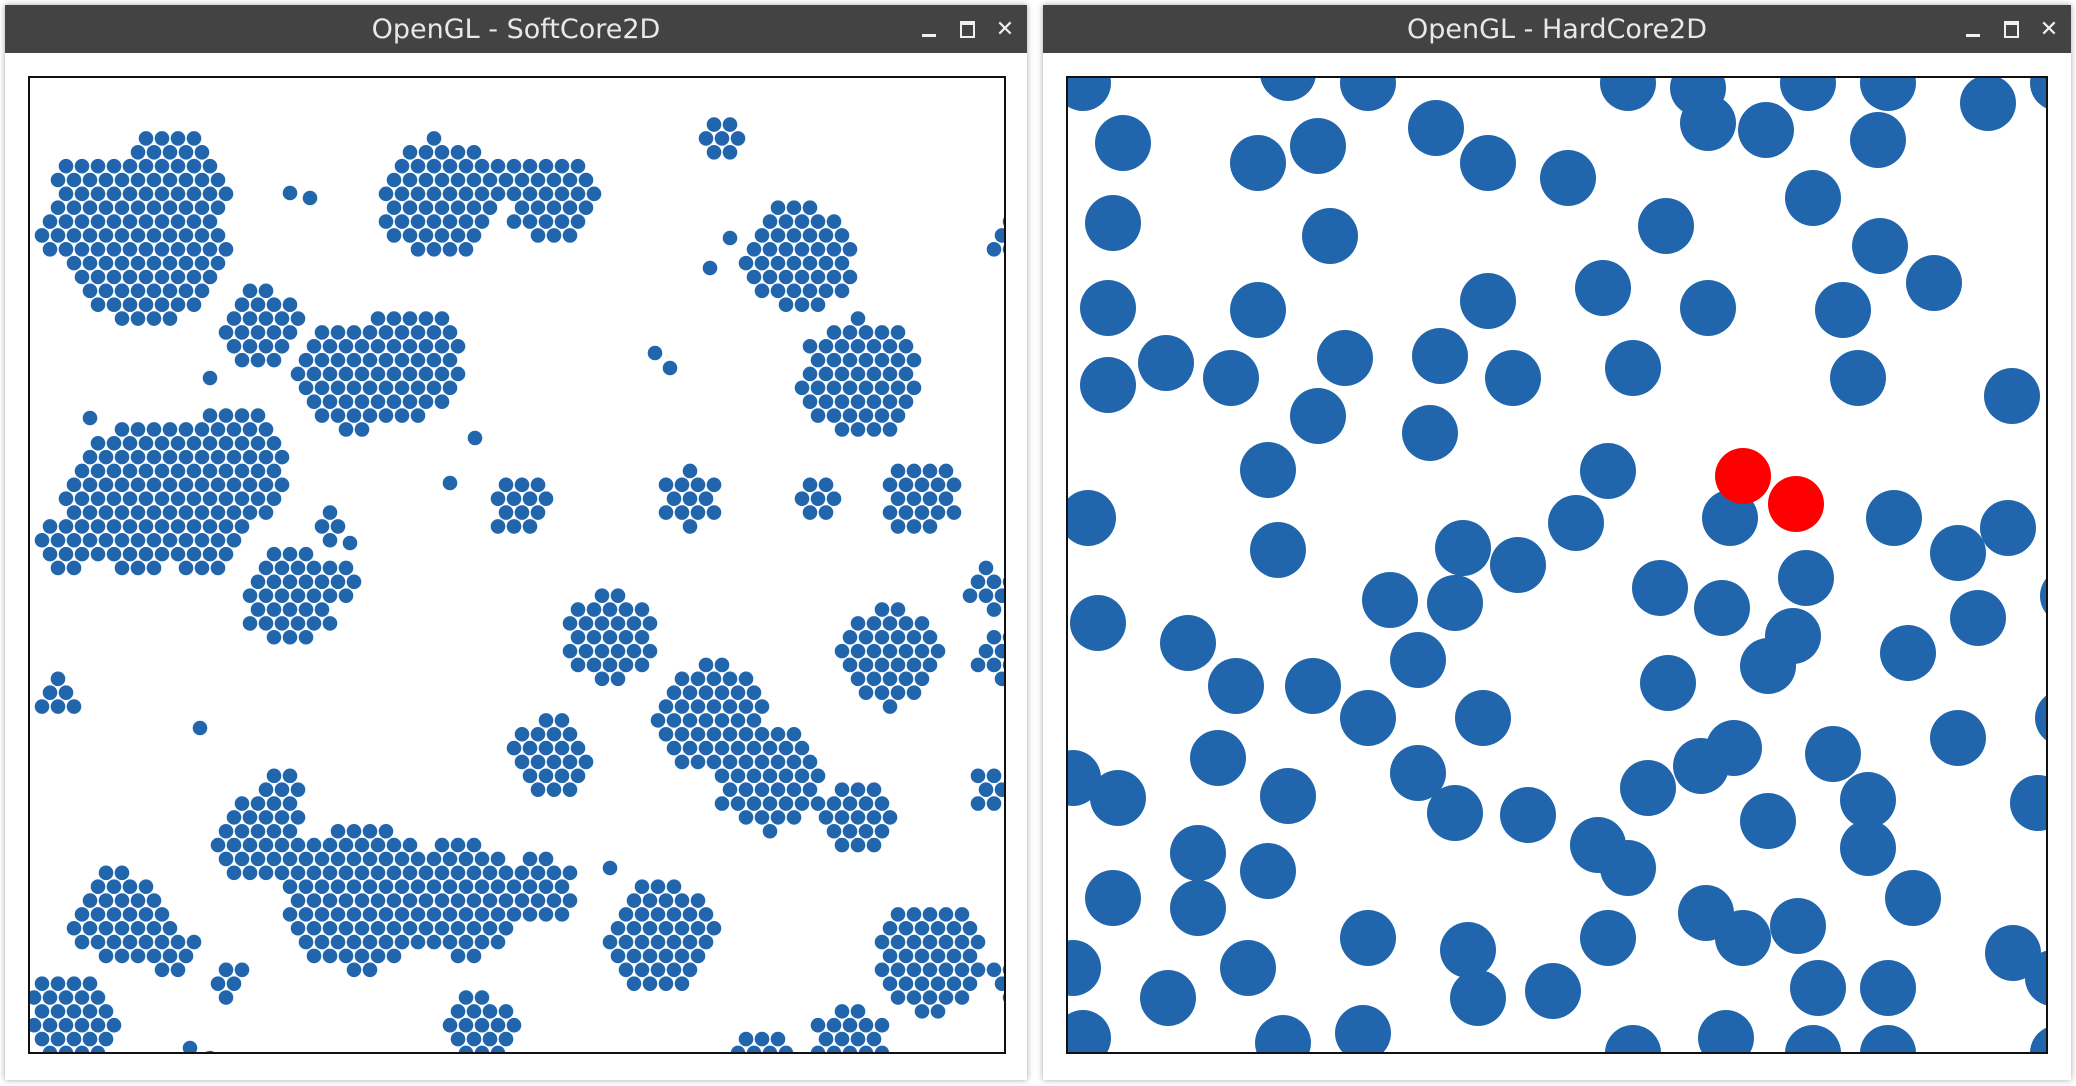 This screenshot has height=1086, width=2076. I want to click on window-title: OpenGL - HardCore2D, so click(1557, 29).